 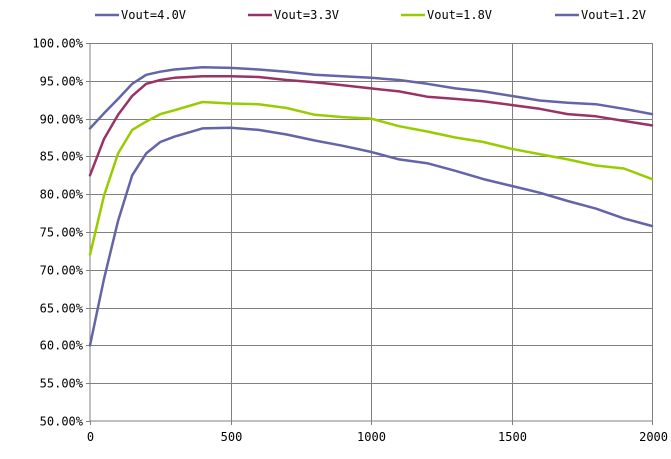 What do you see at coordinates (62, 157) in the screenshot?
I see `y-tick-label: 85.00%` at bounding box center [62, 157].